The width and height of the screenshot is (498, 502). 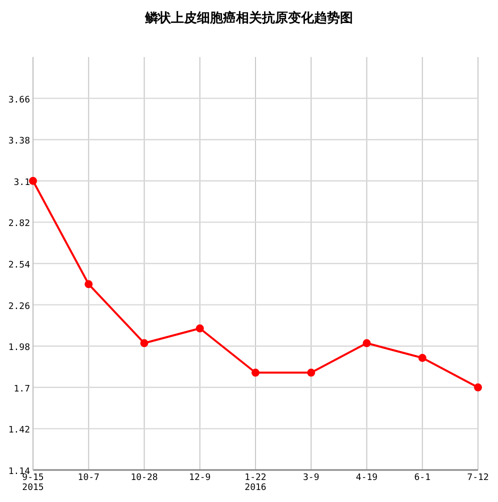 What do you see at coordinates (19, 265) in the screenshot?
I see `y-tick-label: 2.54` at bounding box center [19, 265].